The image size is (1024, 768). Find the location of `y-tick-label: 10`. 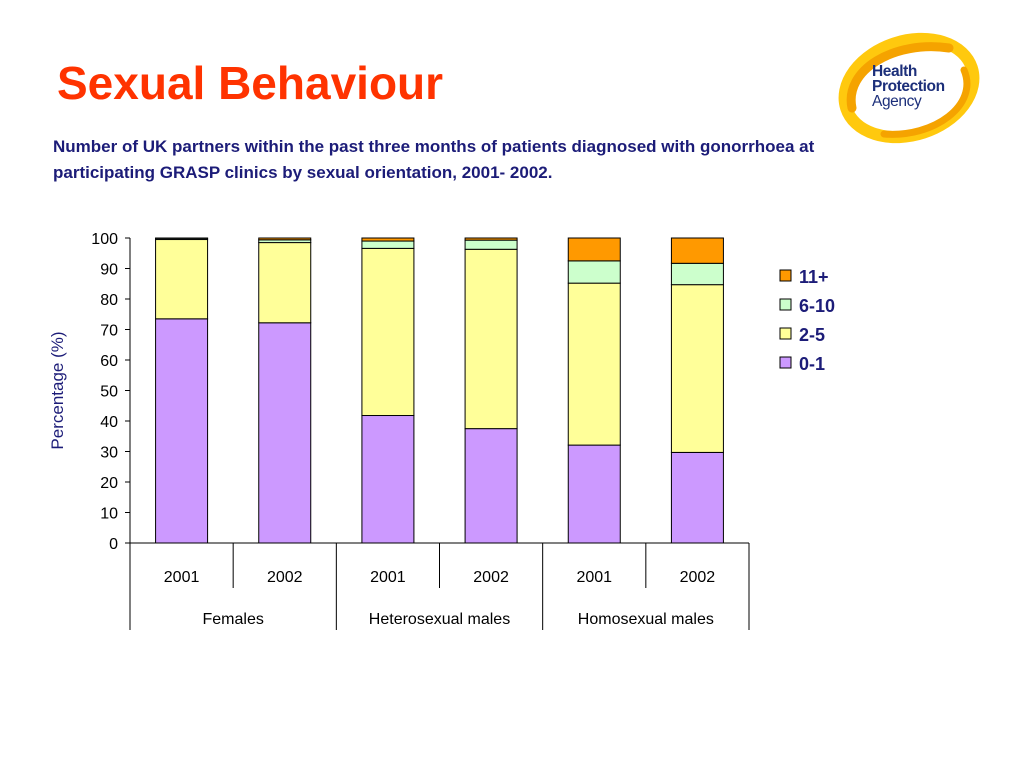

y-tick-label: 10 is located at coordinates (109, 514).